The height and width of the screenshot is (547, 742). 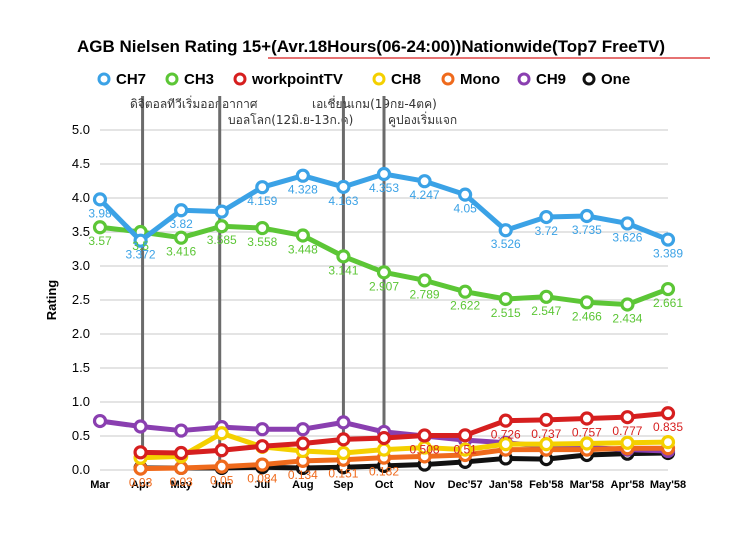 I want to click on data-label-ch3: 2.434, so click(x=627, y=318).